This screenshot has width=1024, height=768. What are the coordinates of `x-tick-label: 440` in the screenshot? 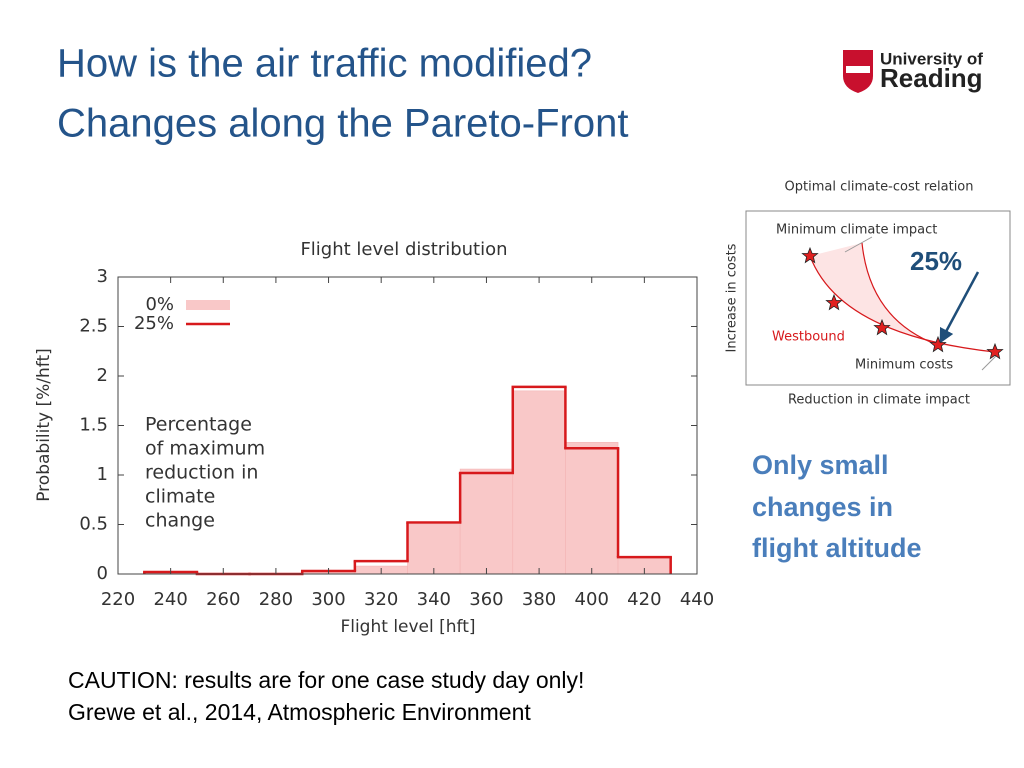 It's located at (697, 599).